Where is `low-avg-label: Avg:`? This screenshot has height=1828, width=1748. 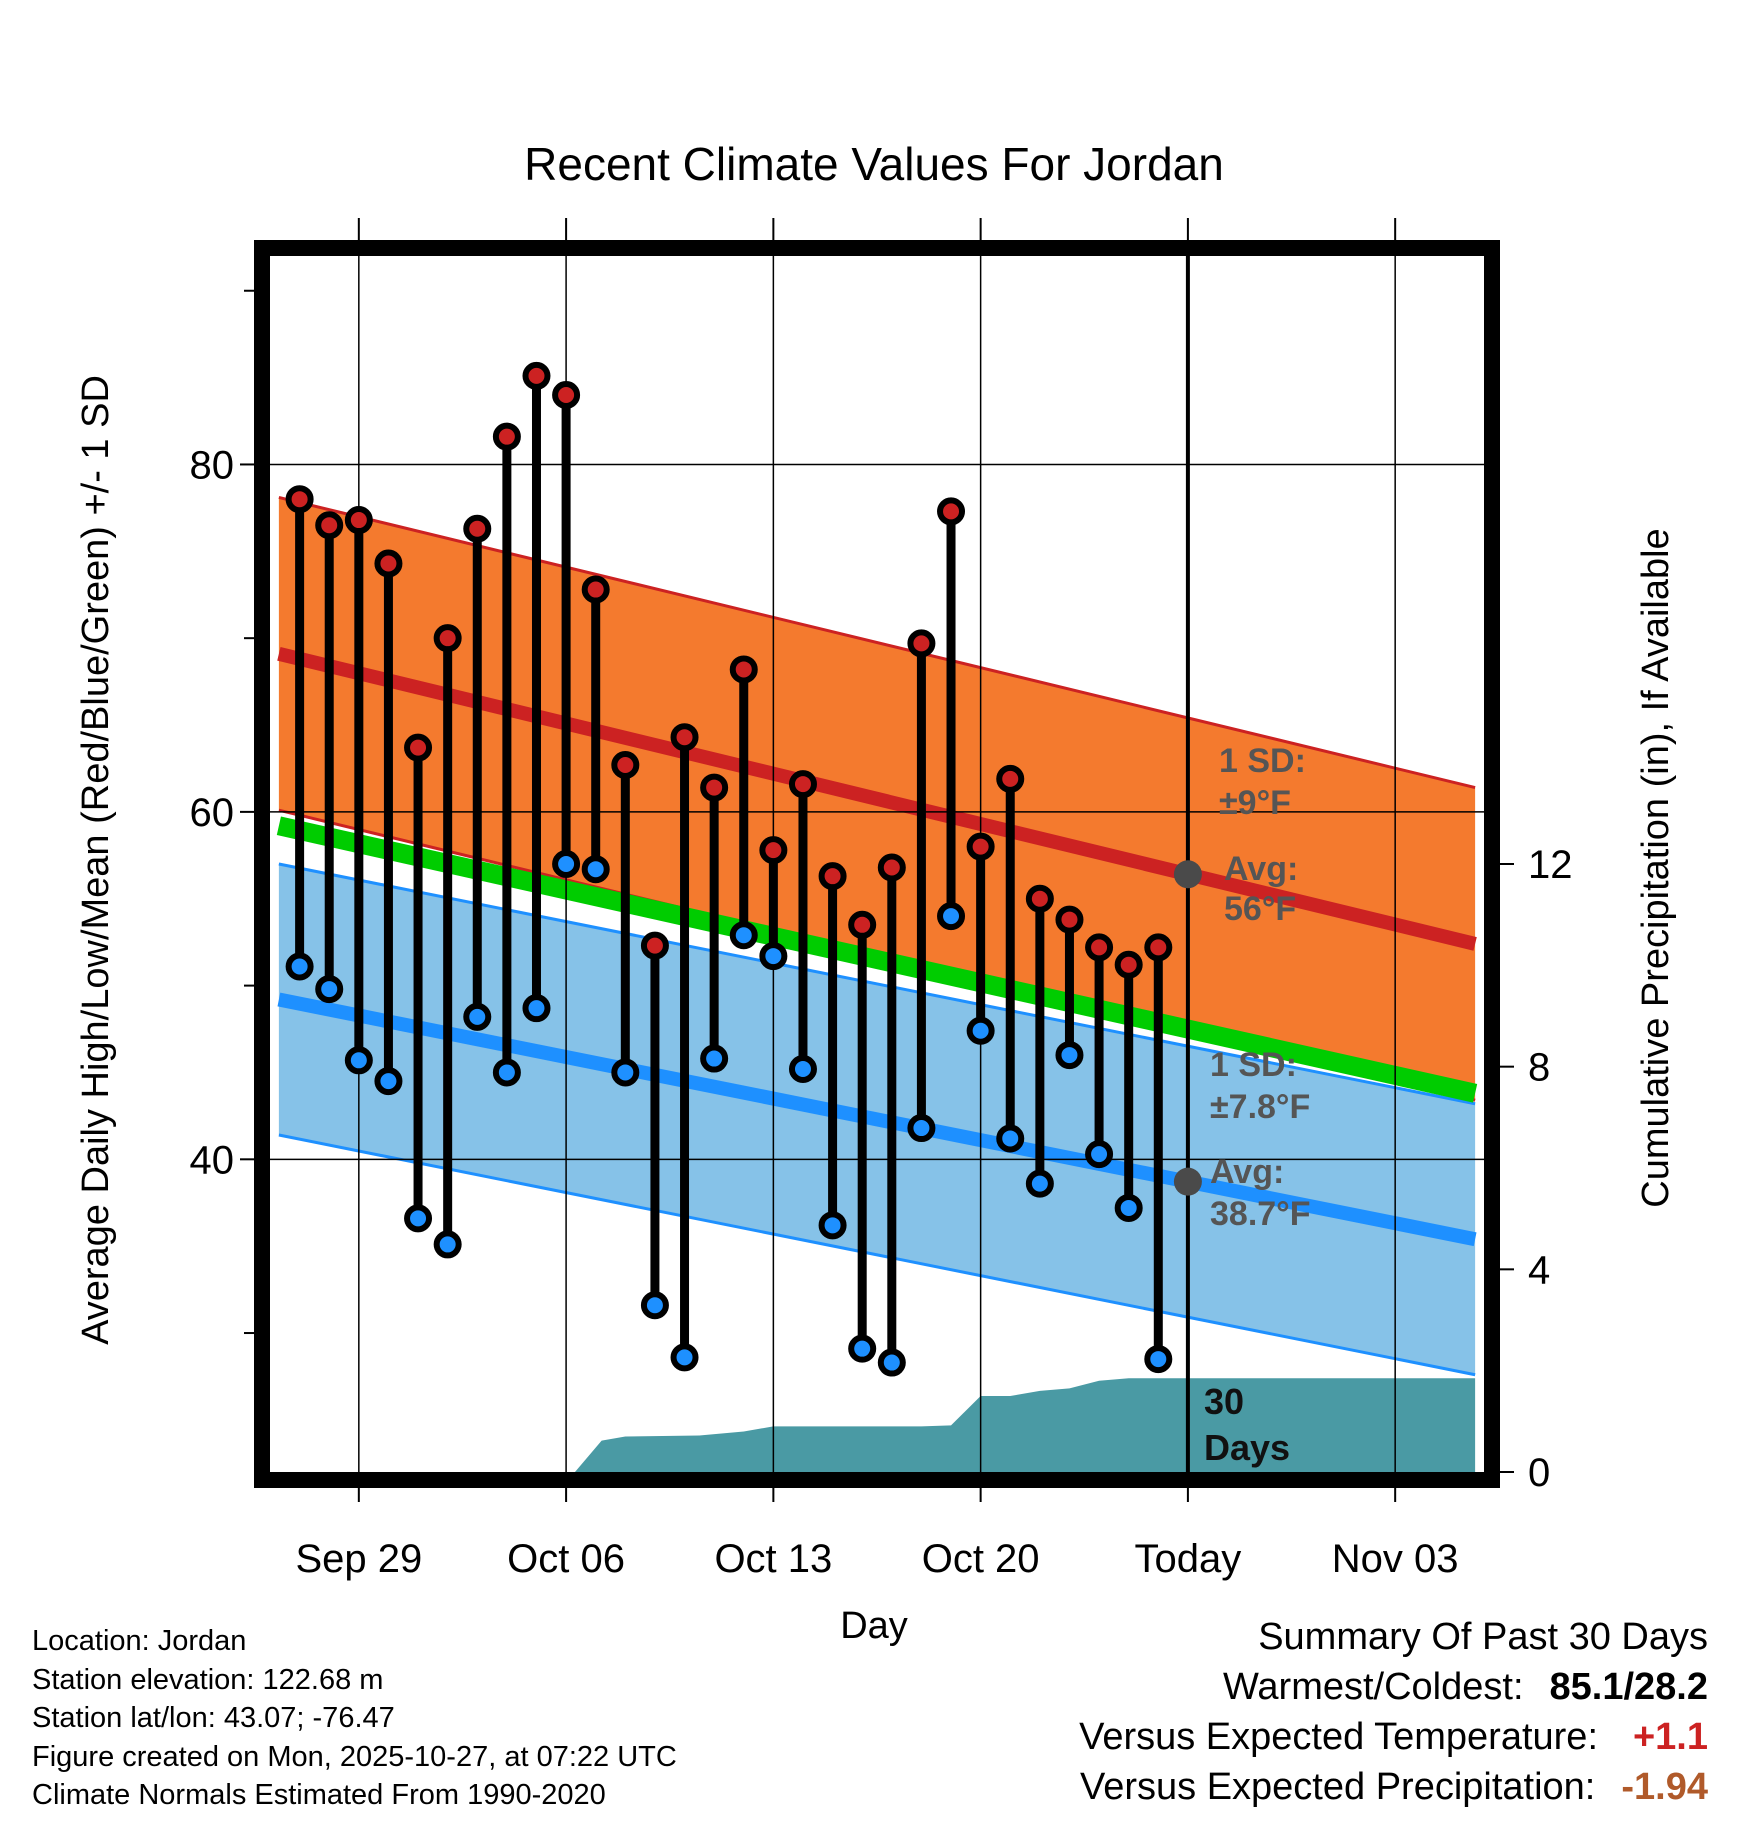 low-avg-label: Avg: is located at coordinates (1247, 1172).